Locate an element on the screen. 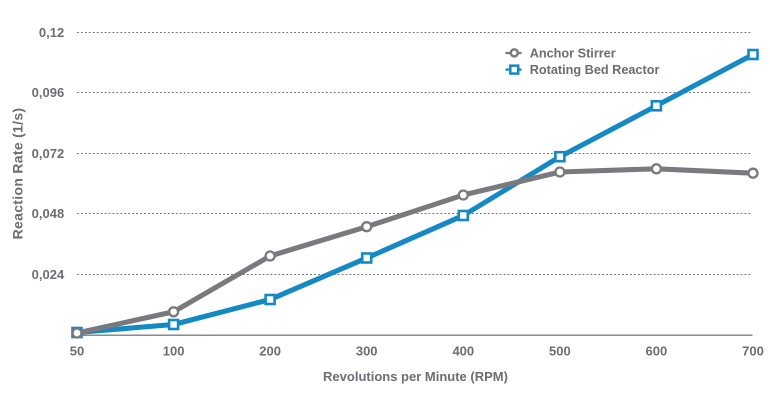 This screenshot has width=770, height=400. svg-text: 600 is located at coordinates (657, 351).